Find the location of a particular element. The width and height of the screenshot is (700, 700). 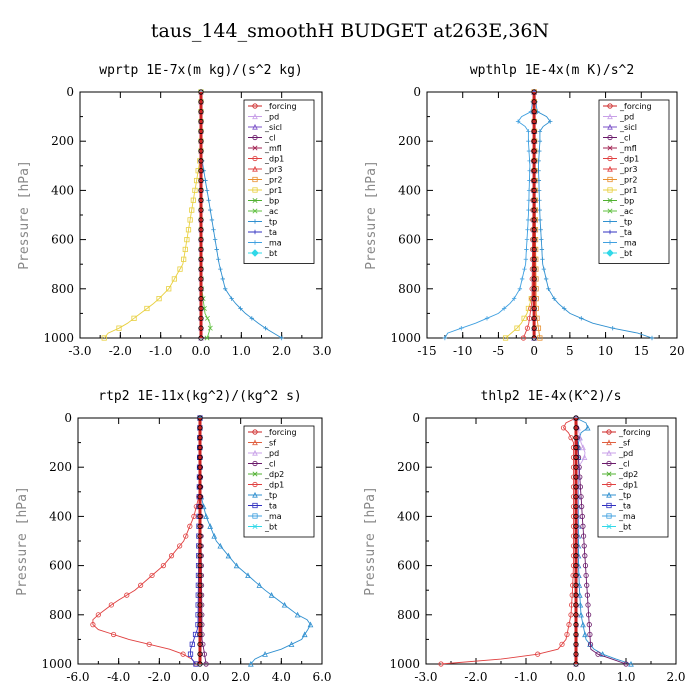

panel-title: rtp2 1E-11x(kg^2)/(kg^2 s) is located at coordinates (200, 396).